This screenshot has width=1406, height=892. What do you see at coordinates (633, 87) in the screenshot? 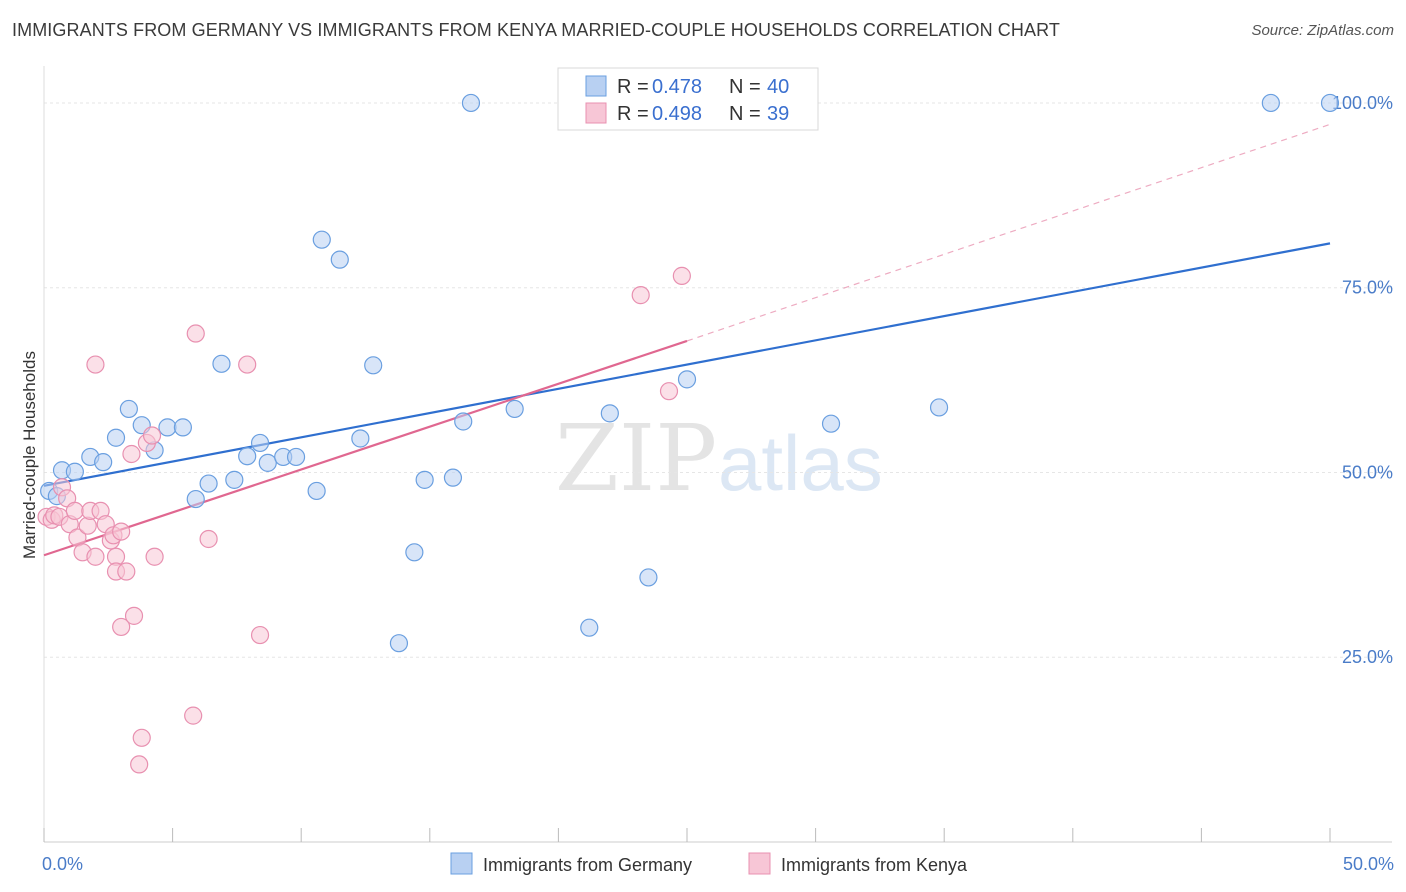
I see `legend-r-label-germany: R =` at bounding box center [633, 87].